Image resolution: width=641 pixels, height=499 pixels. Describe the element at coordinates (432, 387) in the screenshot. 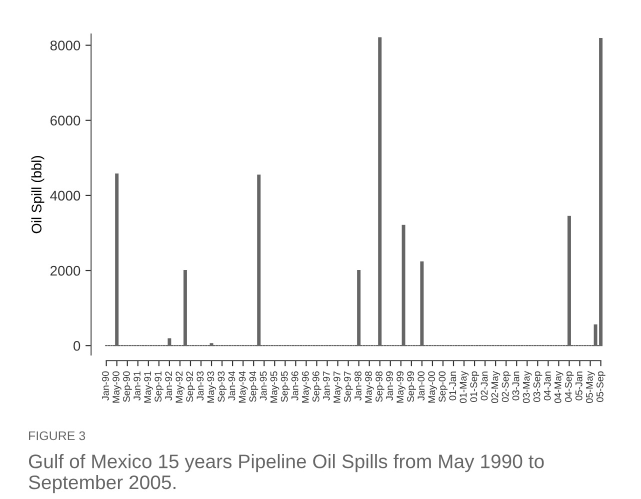

I see `x-tick-label: May-00` at that location.